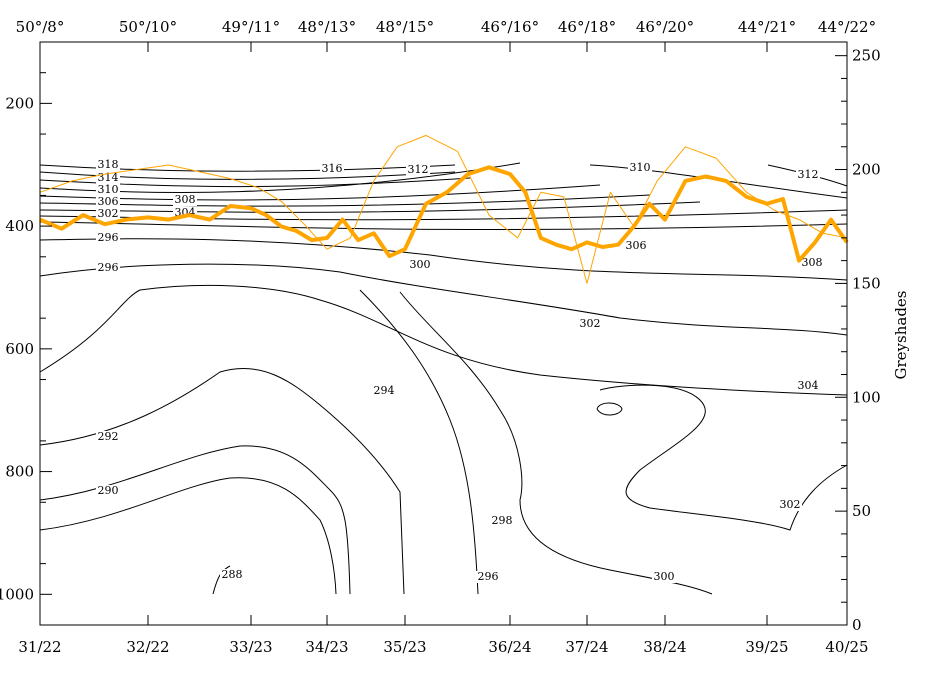  I want to click on bottom-tick-label: 37/24, so click(586, 647).